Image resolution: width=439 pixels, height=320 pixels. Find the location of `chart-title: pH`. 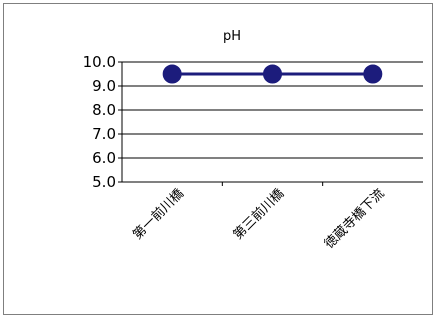

chart-title: pH is located at coordinates (232, 36).